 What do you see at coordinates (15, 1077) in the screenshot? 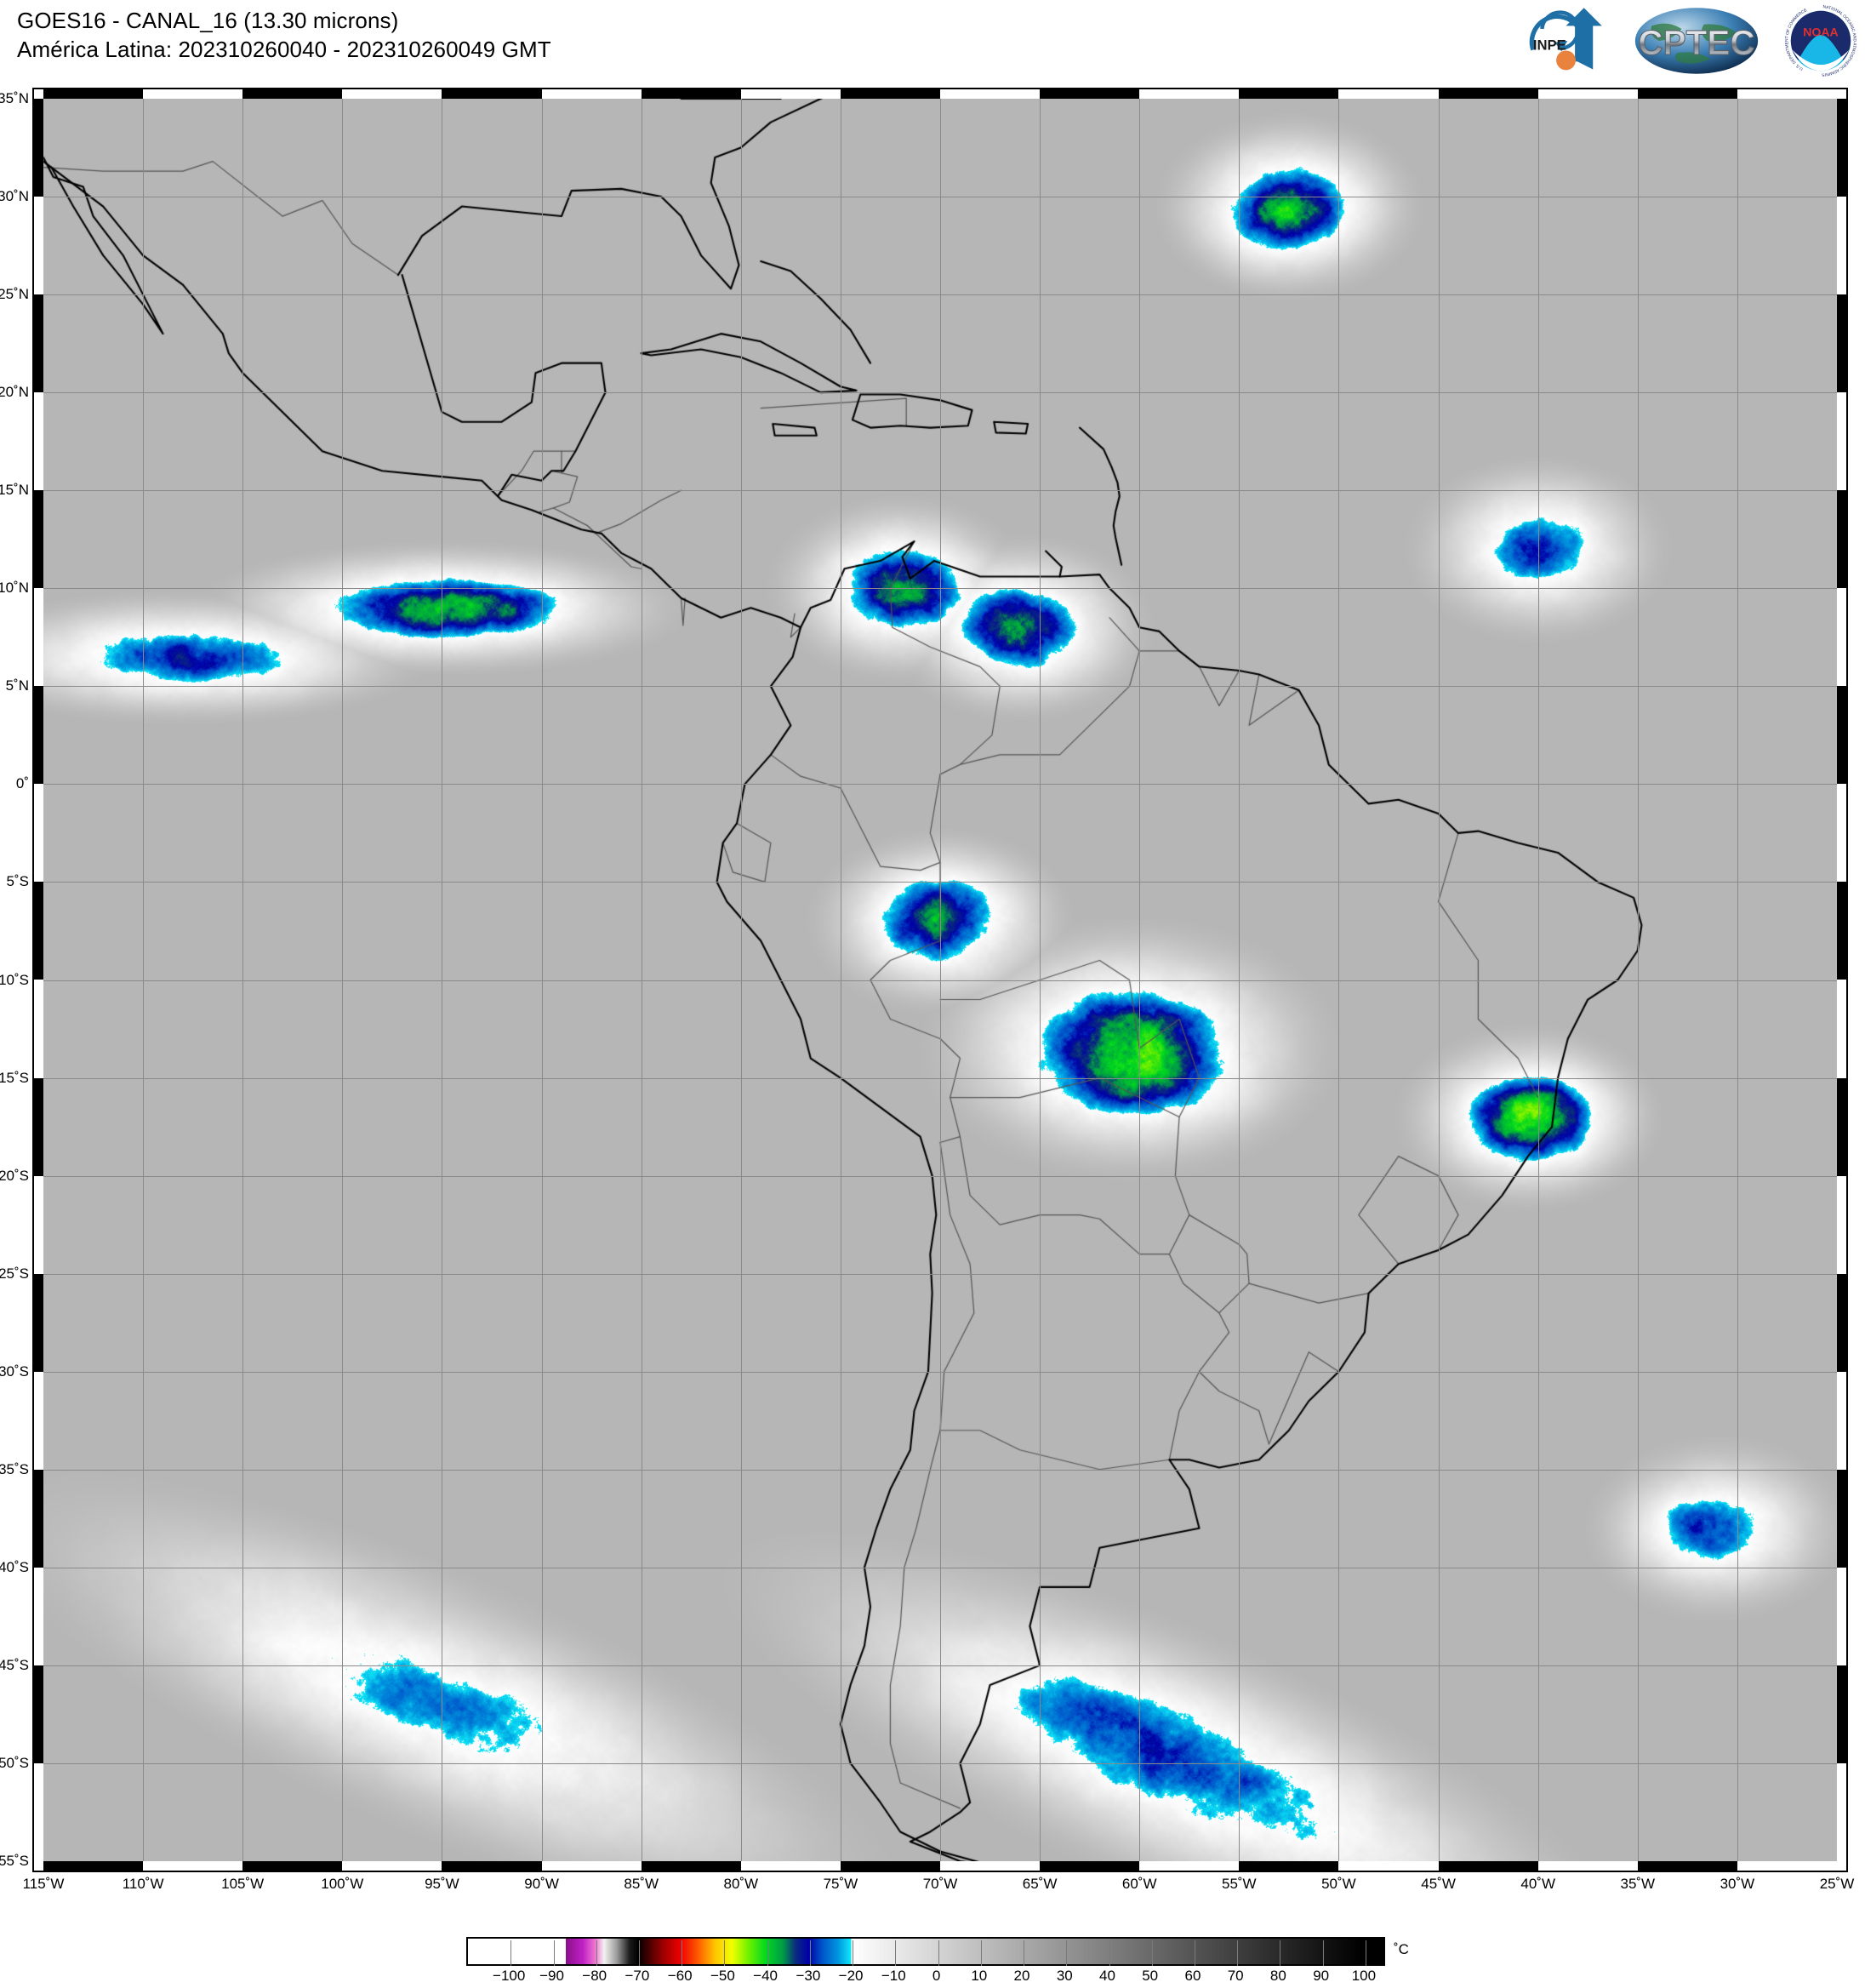
I see `latitude-tick-label: 15˚S` at bounding box center [15, 1077].